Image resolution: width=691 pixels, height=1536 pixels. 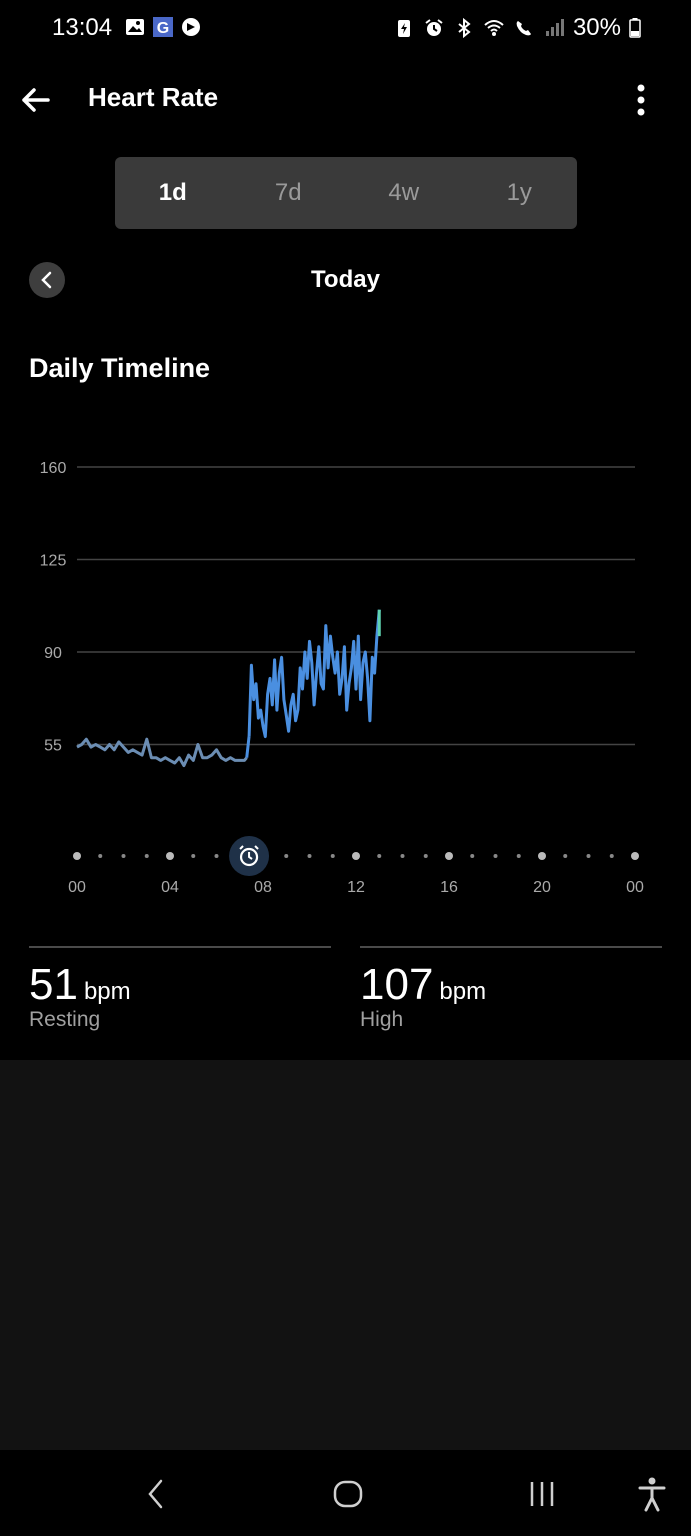 I want to click on wifi-icon, so click(x=494, y=28).